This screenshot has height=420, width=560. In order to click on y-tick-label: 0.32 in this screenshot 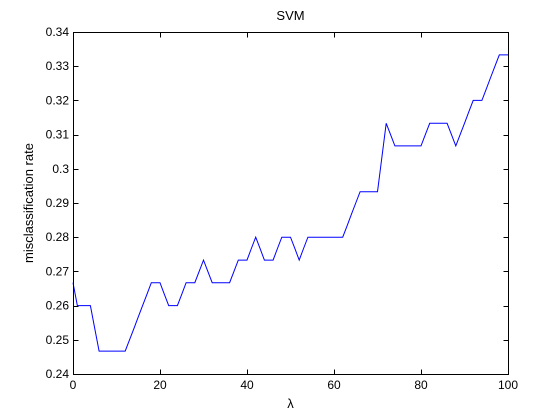, I will do `click(58, 100)`.